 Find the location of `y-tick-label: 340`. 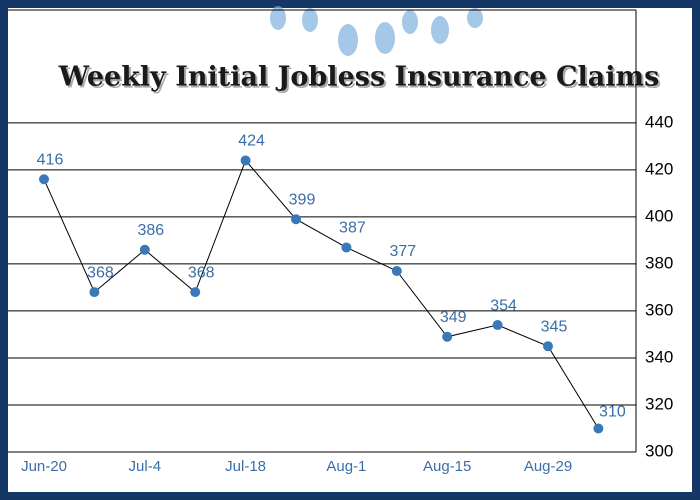

y-tick-label: 340 is located at coordinates (659, 356).